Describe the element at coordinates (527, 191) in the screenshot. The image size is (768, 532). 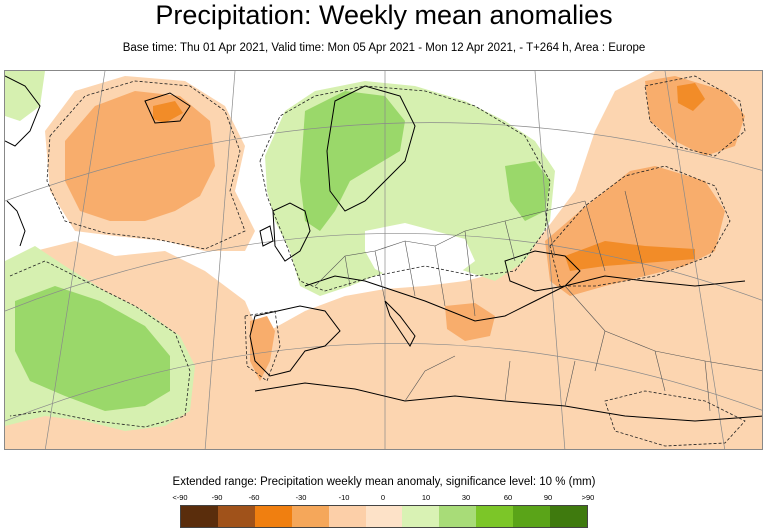
I see `wet-anomaly-russia-medium` at that location.